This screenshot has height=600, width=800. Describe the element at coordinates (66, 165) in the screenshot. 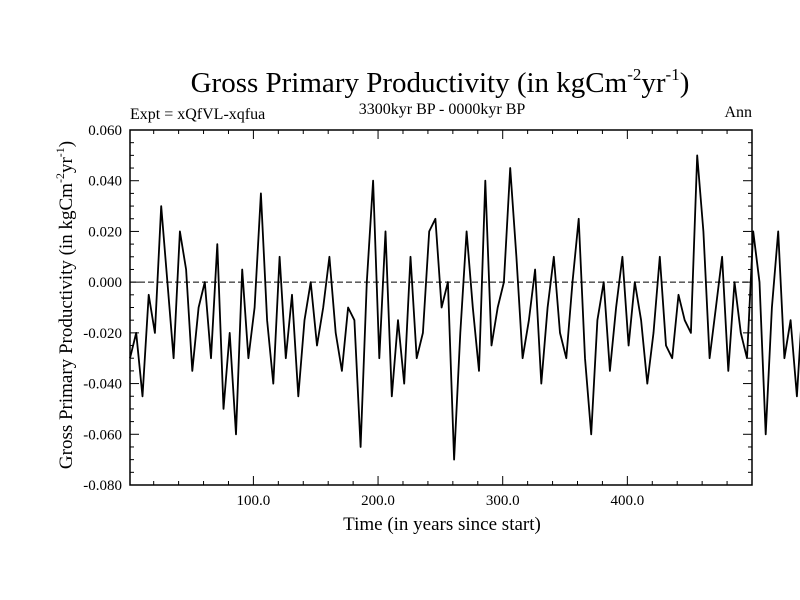

I see `ylabel-mid: yr` at that location.